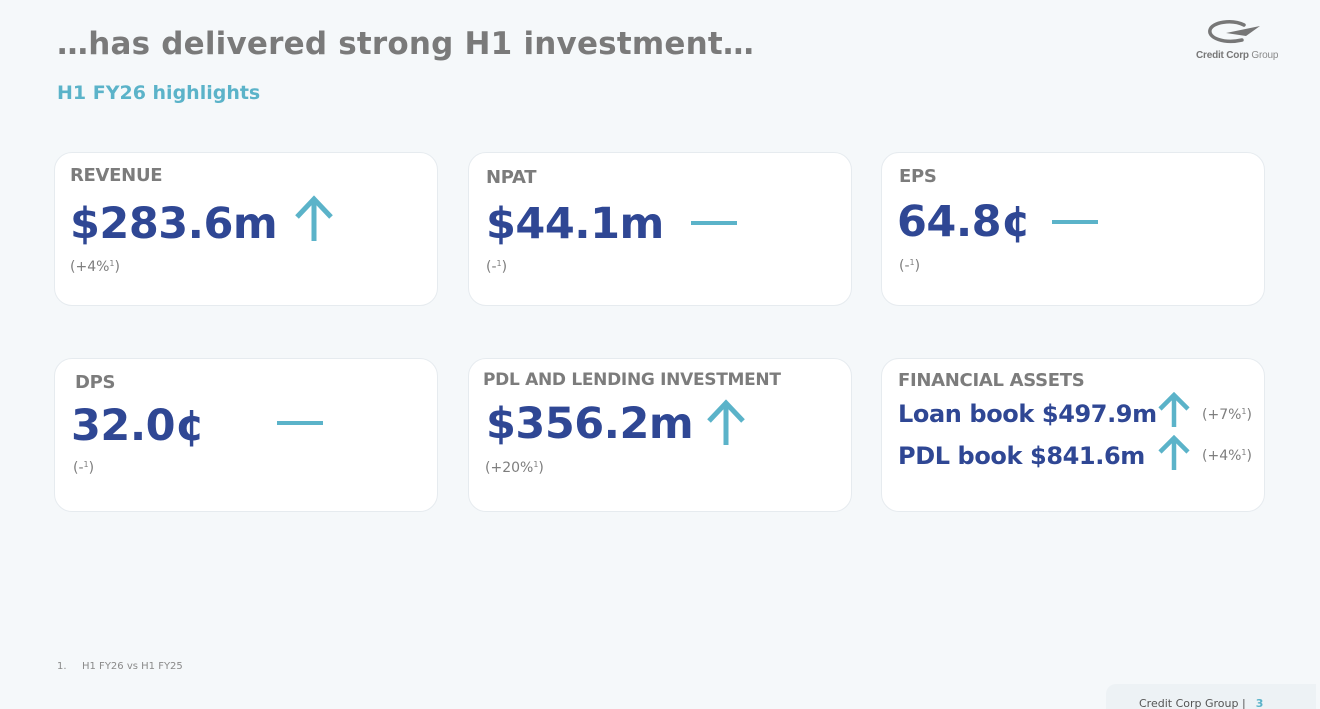 The width and height of the screenshot is (1320, 709). I want to click on card-label: DPS, so click(95, 382).